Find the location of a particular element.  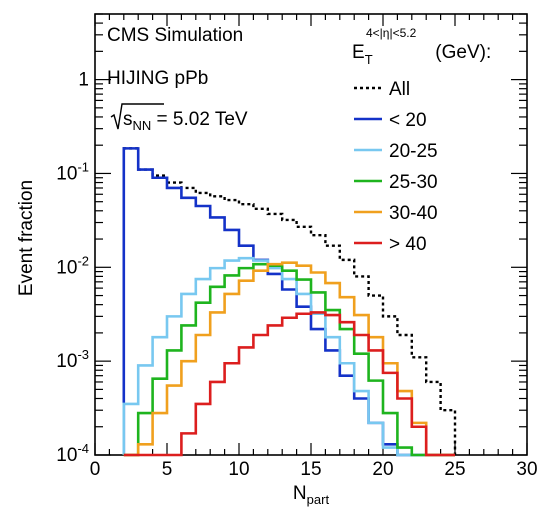

chart-title: CMS Simulation is located at coordinates (175, 35).